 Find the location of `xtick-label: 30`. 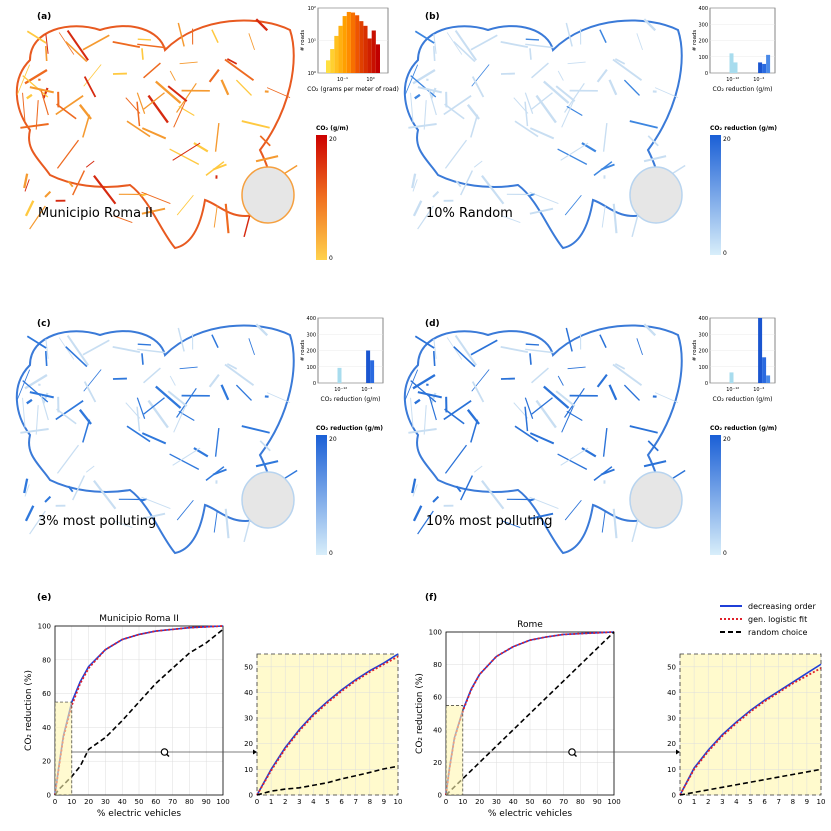

xtick-label: 30 is located at coordinates (105, 802).